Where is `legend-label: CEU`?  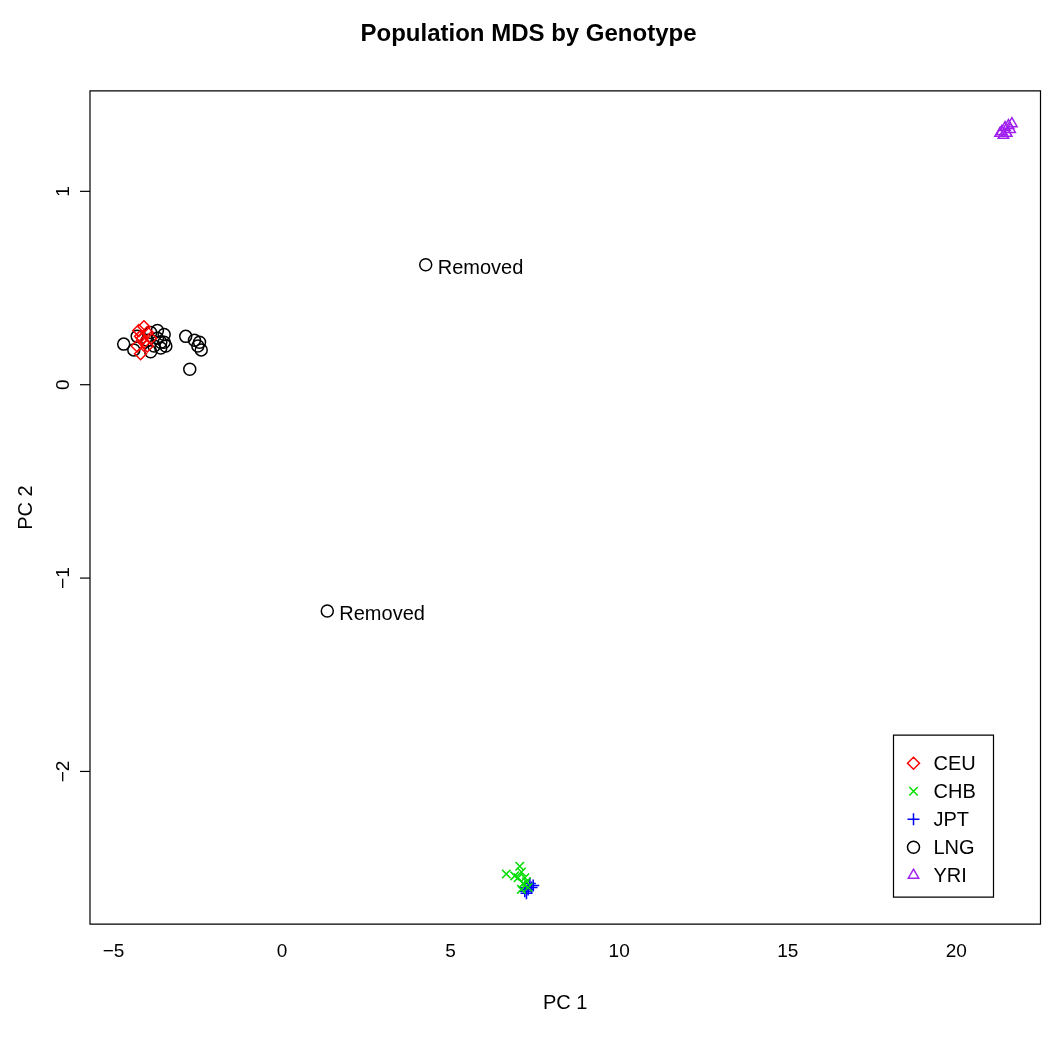
legend-label: CEU is located at coordinates (954, 762).